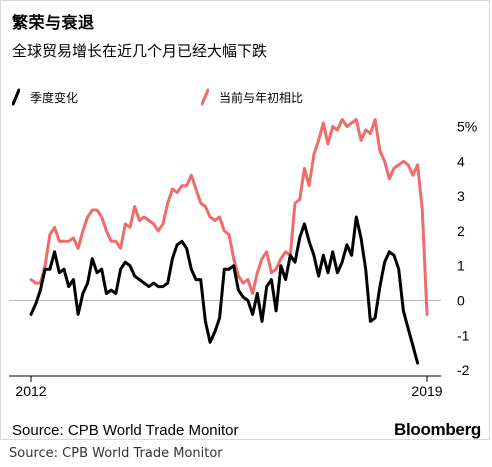  Describe the element at coordinates (437, 429) in the screenshot. I see `bloomberg-logo: Bloomberg` at that location.